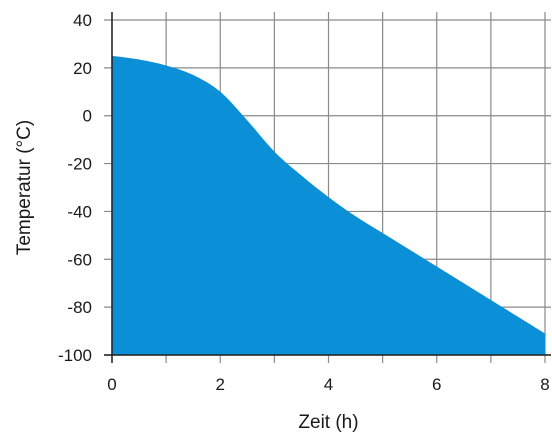 The width and height of the screenshot is (552, 434). Describe the element at coordinates (111, 384) in the screenshot. I see `x-tick-label: 0` at that location.